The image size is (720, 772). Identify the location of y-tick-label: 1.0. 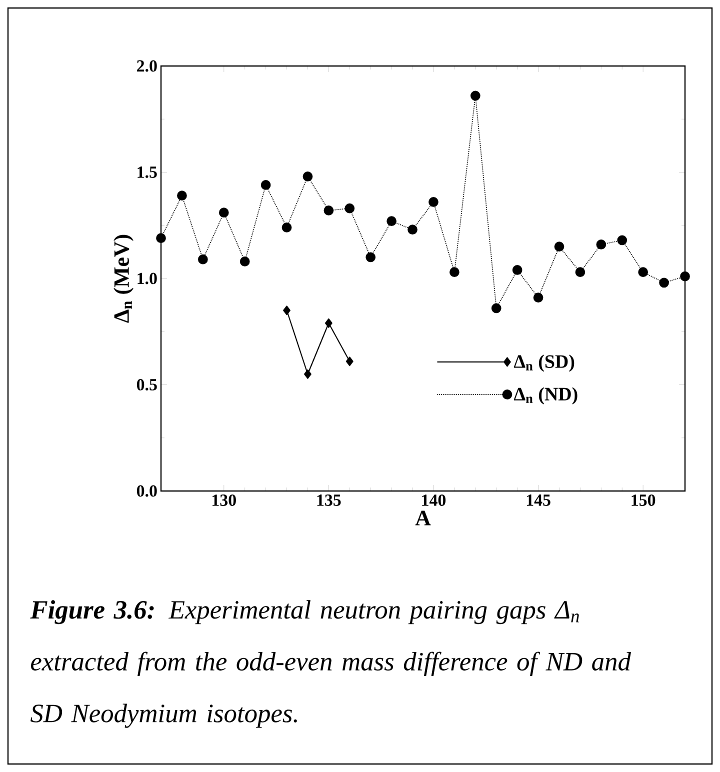
(147, 278).